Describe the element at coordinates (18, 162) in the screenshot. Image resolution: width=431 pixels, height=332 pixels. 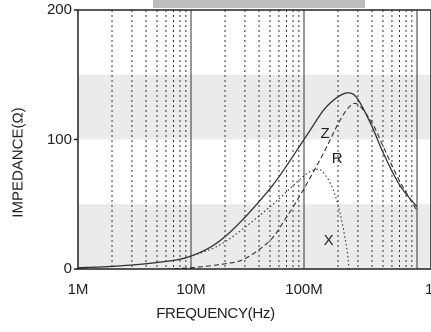
I see `y-axis-label: IMPEDANCE(Ω)` at that location.